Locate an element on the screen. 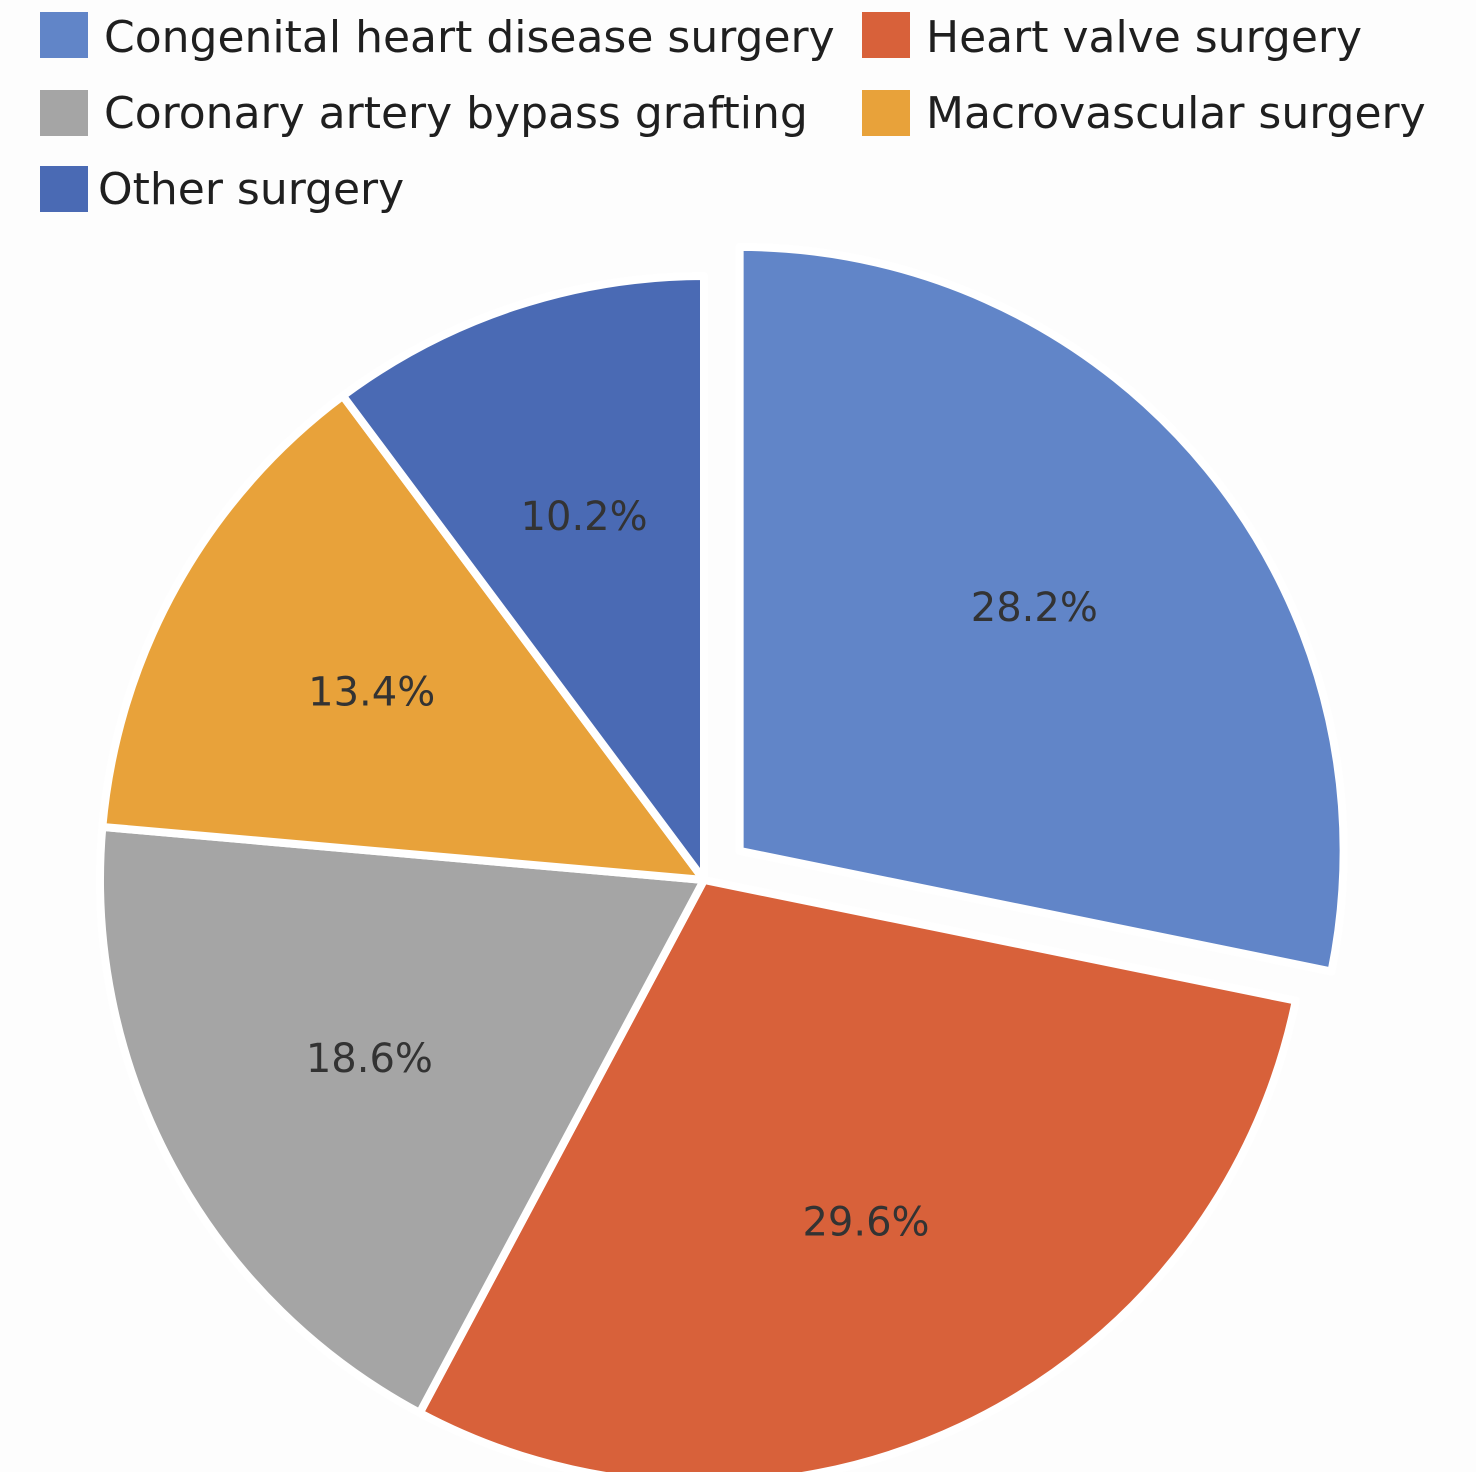 The width and height of the screenshot is (1476, 1472). legend-label-1: Heart valve surgery is located at coordinates (1144, 37).